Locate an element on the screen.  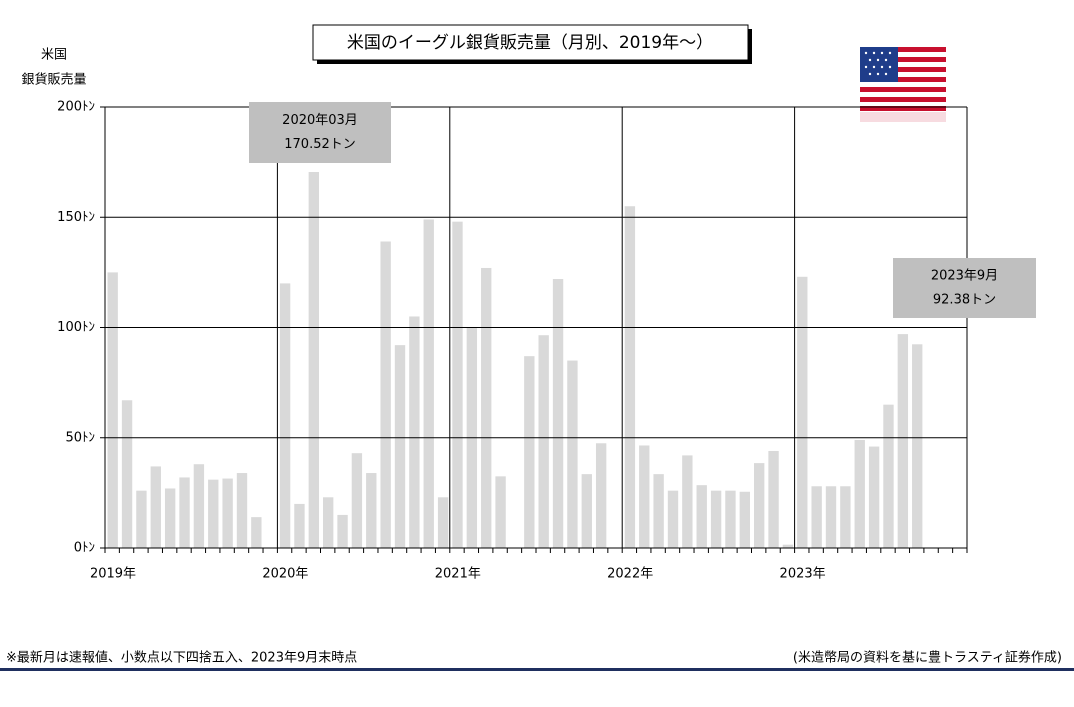
title-box is located at coordinates (530, 42).